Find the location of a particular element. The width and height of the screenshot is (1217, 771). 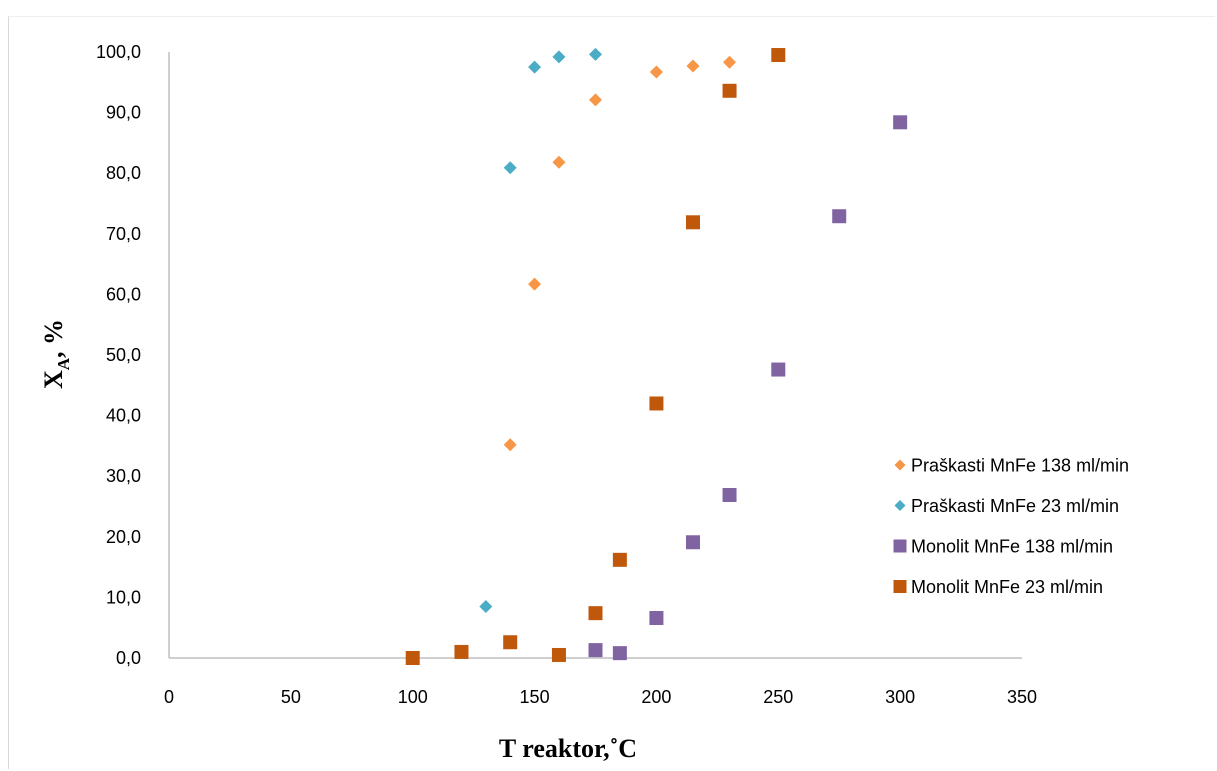

y-axis-title-rest: , % is located at coordinates (53, 338).